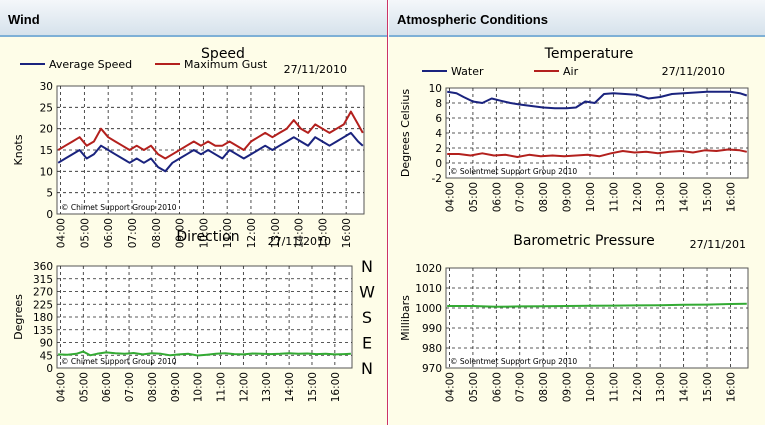  I want to click on legend-label: Air, so click(571, 71).